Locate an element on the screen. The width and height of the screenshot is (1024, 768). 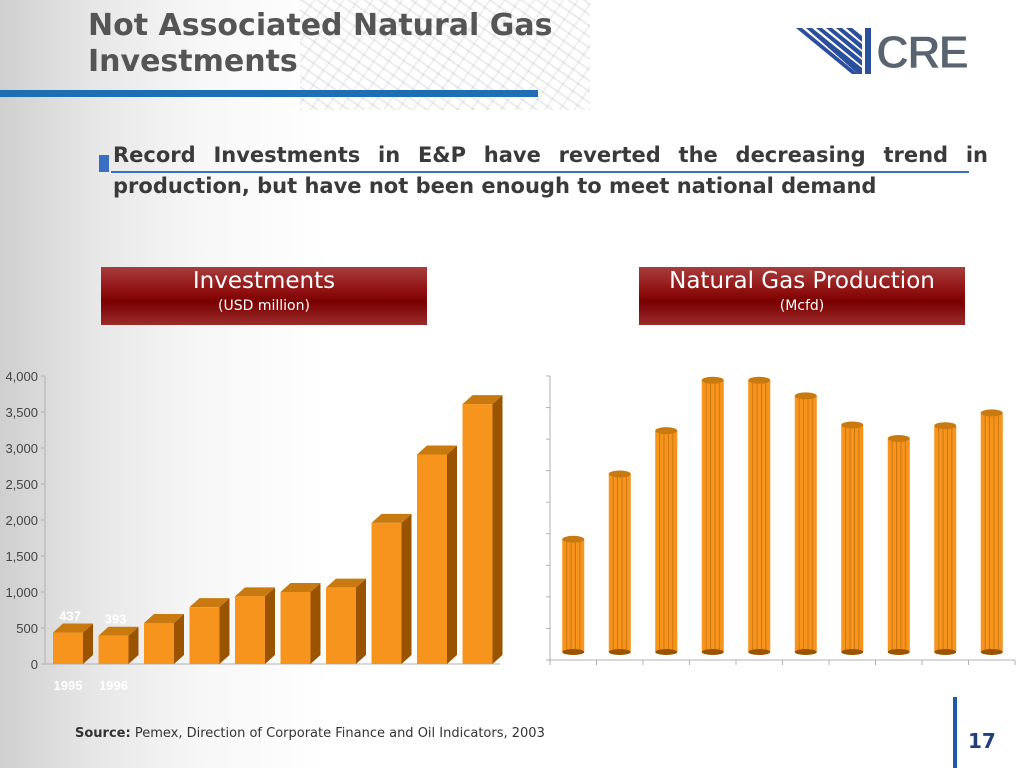
y-tick-label: 500 is located at coordinates (27, 628).